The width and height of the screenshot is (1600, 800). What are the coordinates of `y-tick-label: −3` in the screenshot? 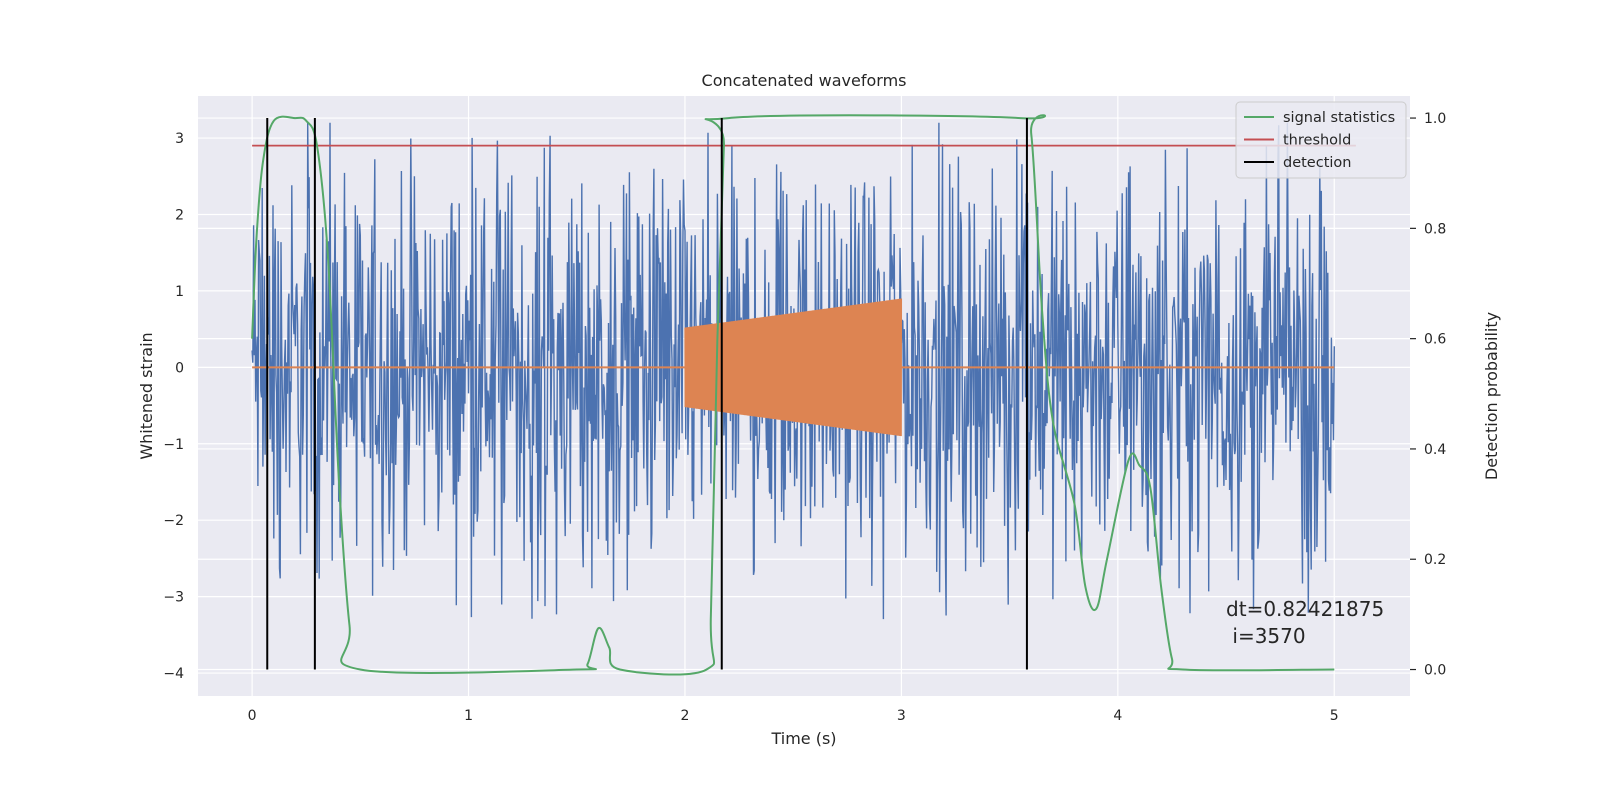 It's located at (173, 598).